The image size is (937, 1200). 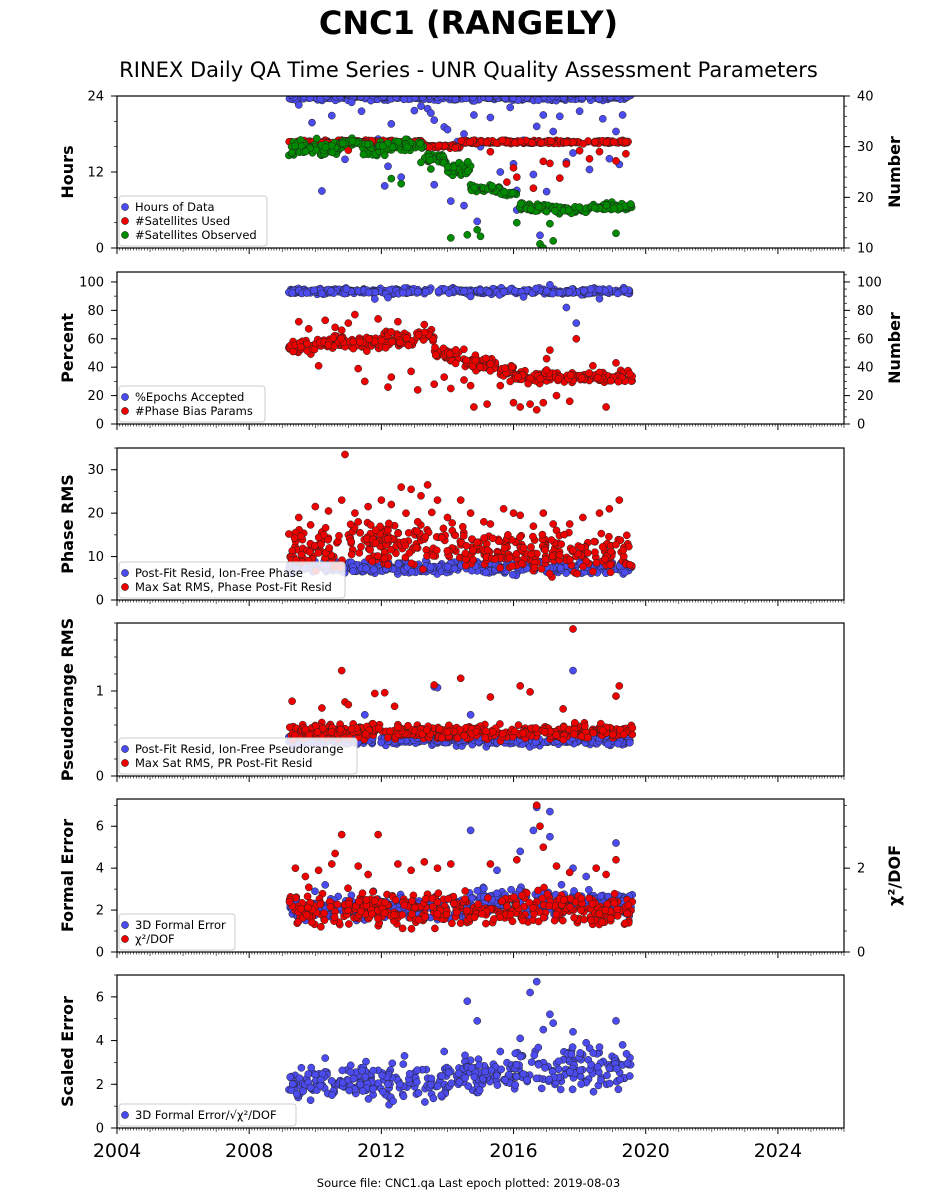 What do you see at coordinates (480, 779) in the screenshot?
I see `x-axis` at bounding box center [480, 779].